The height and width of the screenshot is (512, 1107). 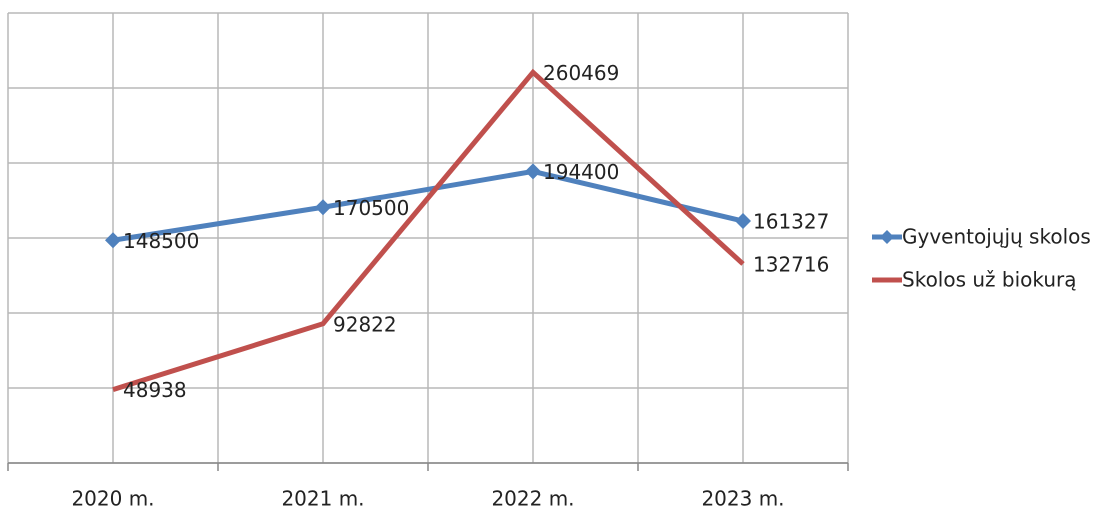 I want to click on x-tick-label: 2022 m., so click(x=532, y=499).